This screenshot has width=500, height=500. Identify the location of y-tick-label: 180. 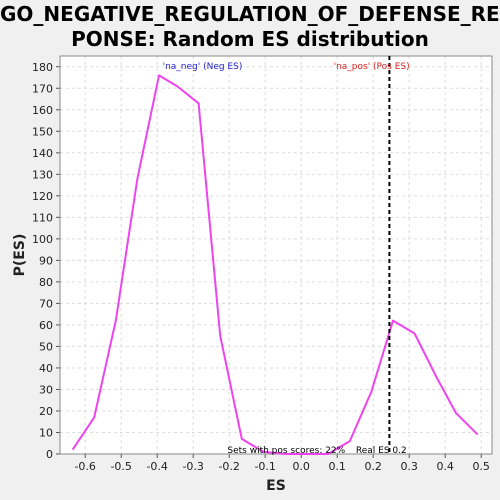
(42, 67).